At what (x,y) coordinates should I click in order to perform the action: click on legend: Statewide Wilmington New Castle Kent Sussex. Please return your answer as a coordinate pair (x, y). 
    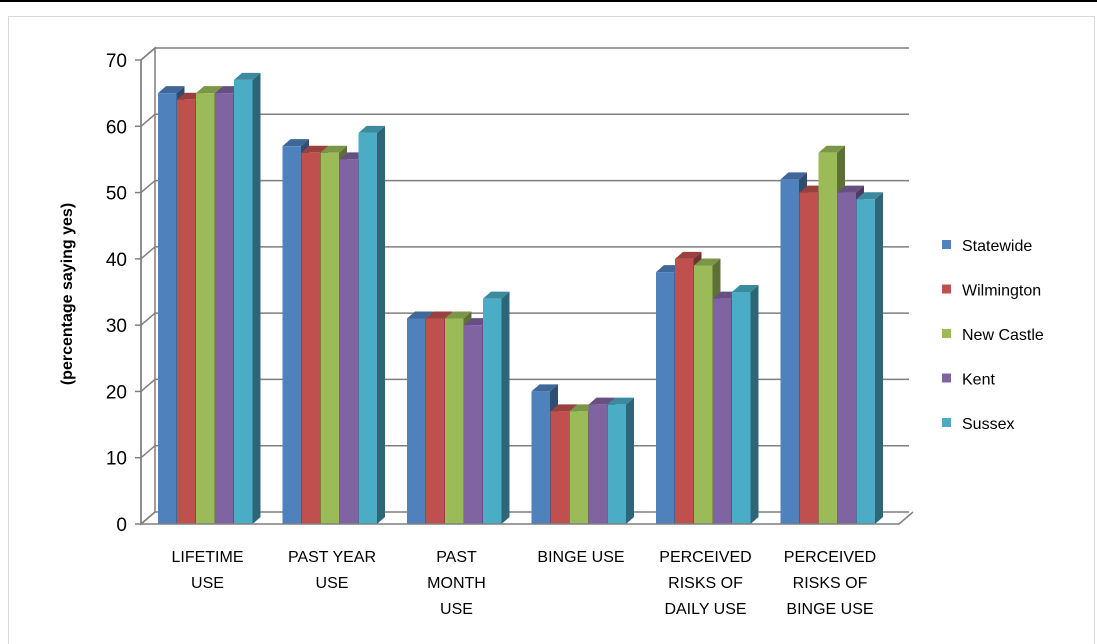
    Looking at the image, I should click on (993, 335).